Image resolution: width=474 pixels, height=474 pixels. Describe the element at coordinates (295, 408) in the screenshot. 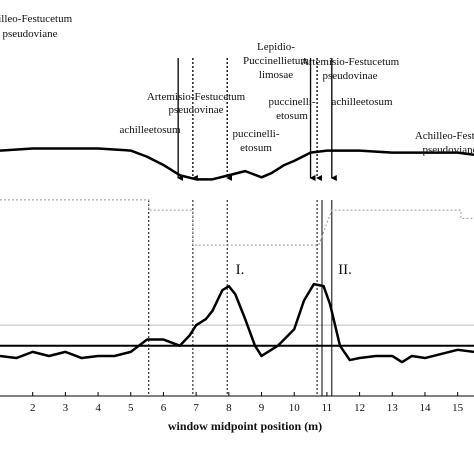

I see `x-tick-label: 10` at that location.